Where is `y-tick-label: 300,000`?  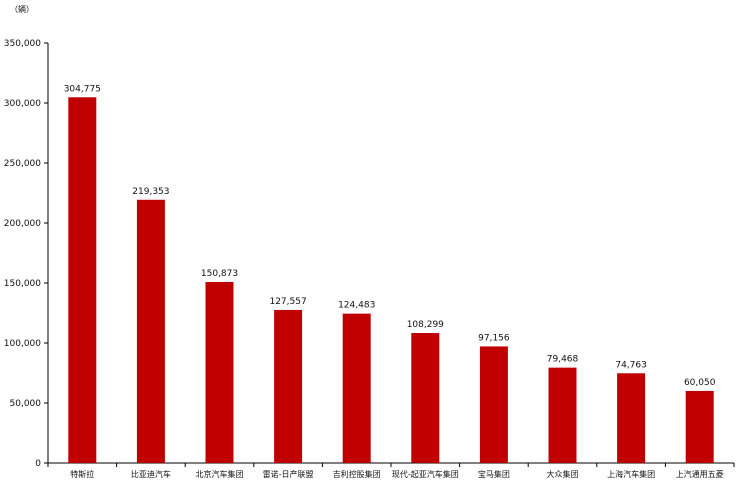
y-tick-label: 300,000 is located at coordinates (22, 104).